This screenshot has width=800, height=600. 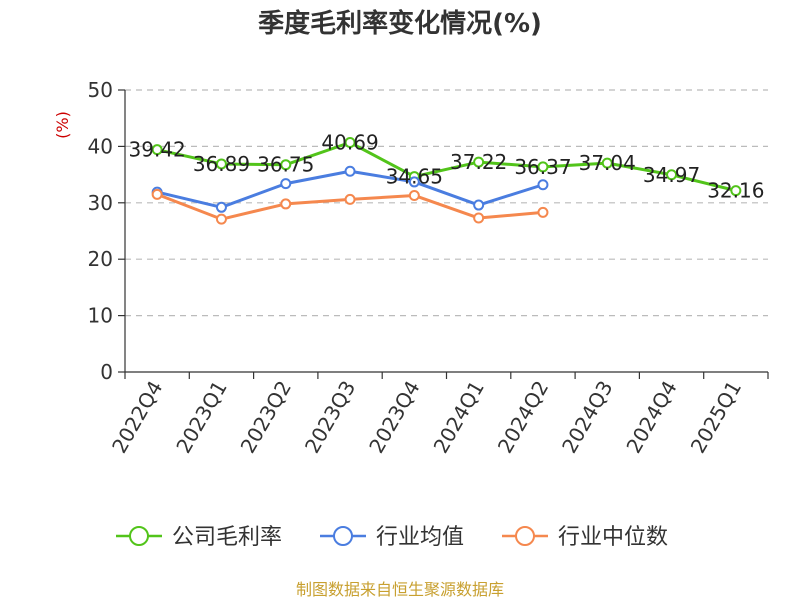 I want to click on x-tick-label: 2023Q4, so click(x=394, y=417).